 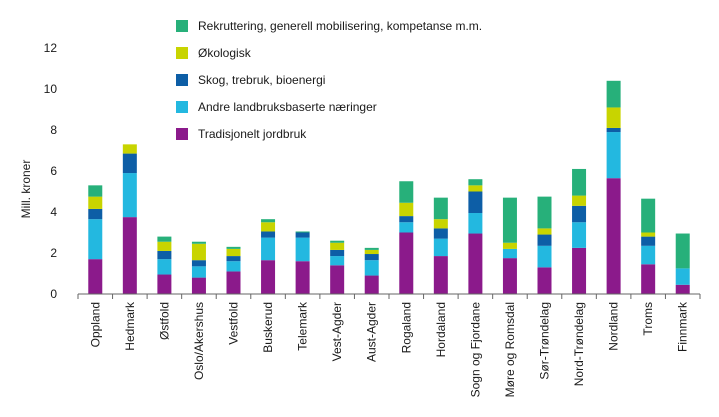 I want to click on y-tick-label: 4, so click(x=53, y=212).